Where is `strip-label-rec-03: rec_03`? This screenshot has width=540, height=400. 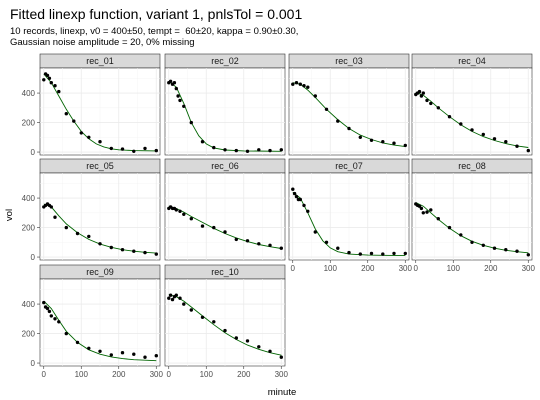 strip-label-rec-03: rec_03 is located at coordinates (349, 61).